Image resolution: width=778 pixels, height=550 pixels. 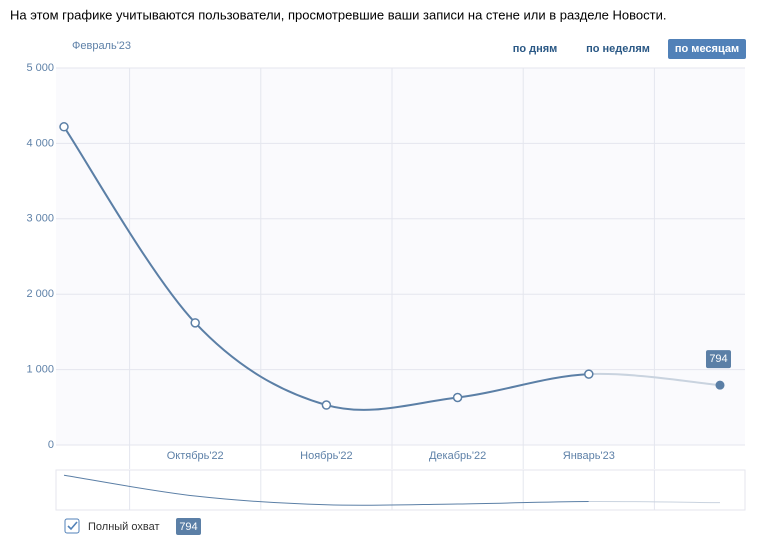 I want to click on button-bg, so click(x=707, y=49).